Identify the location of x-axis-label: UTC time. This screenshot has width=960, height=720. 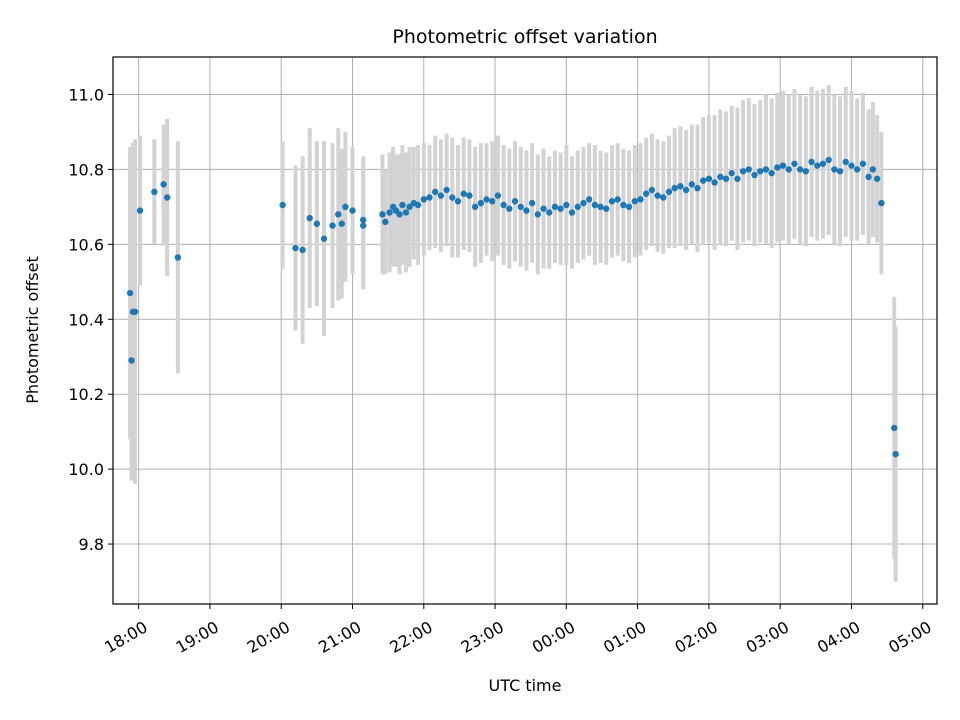
(525, 685).